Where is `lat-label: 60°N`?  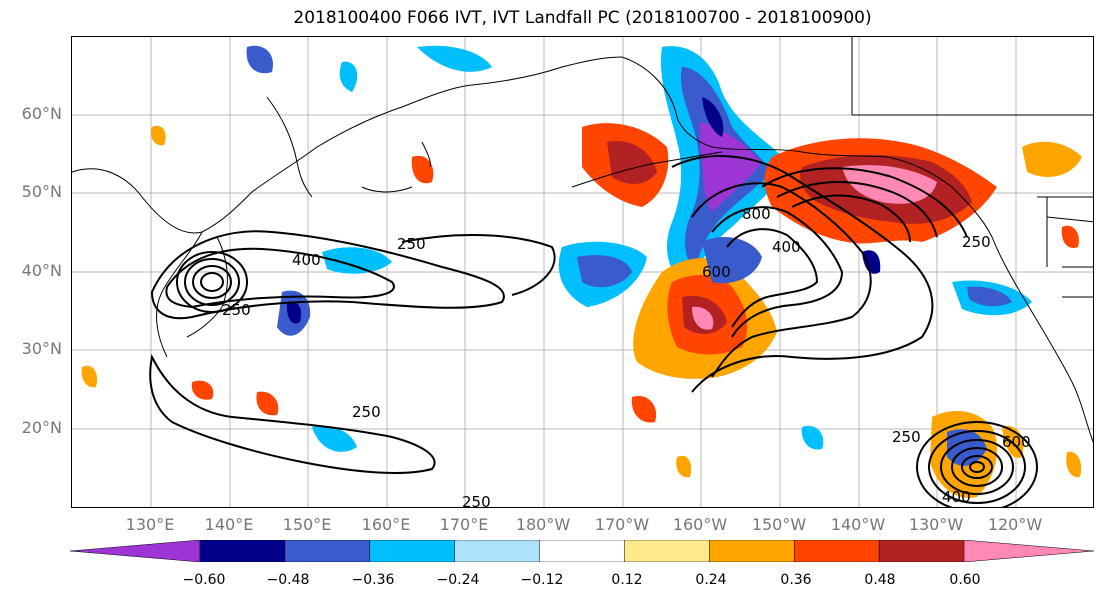
lat-label: 60°N is located at coordinates (41, 113).